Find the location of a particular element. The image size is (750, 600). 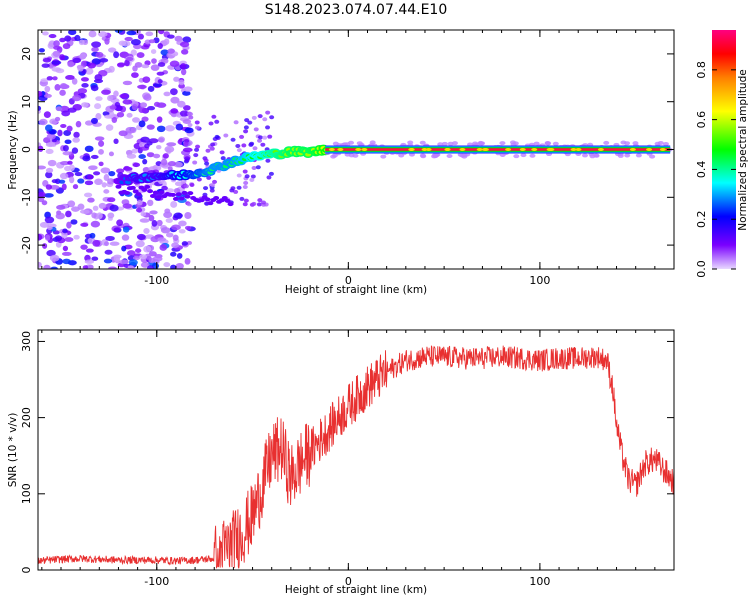

y-tick-label: 0 is located at coordinates (26, 570).